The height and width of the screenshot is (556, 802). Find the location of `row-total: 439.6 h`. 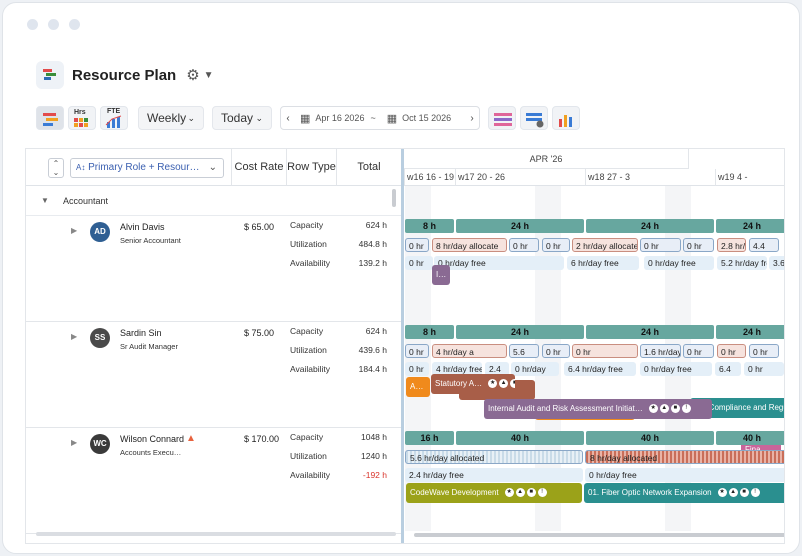

row-total: 439.6 h is located at coordinates (372, 350).